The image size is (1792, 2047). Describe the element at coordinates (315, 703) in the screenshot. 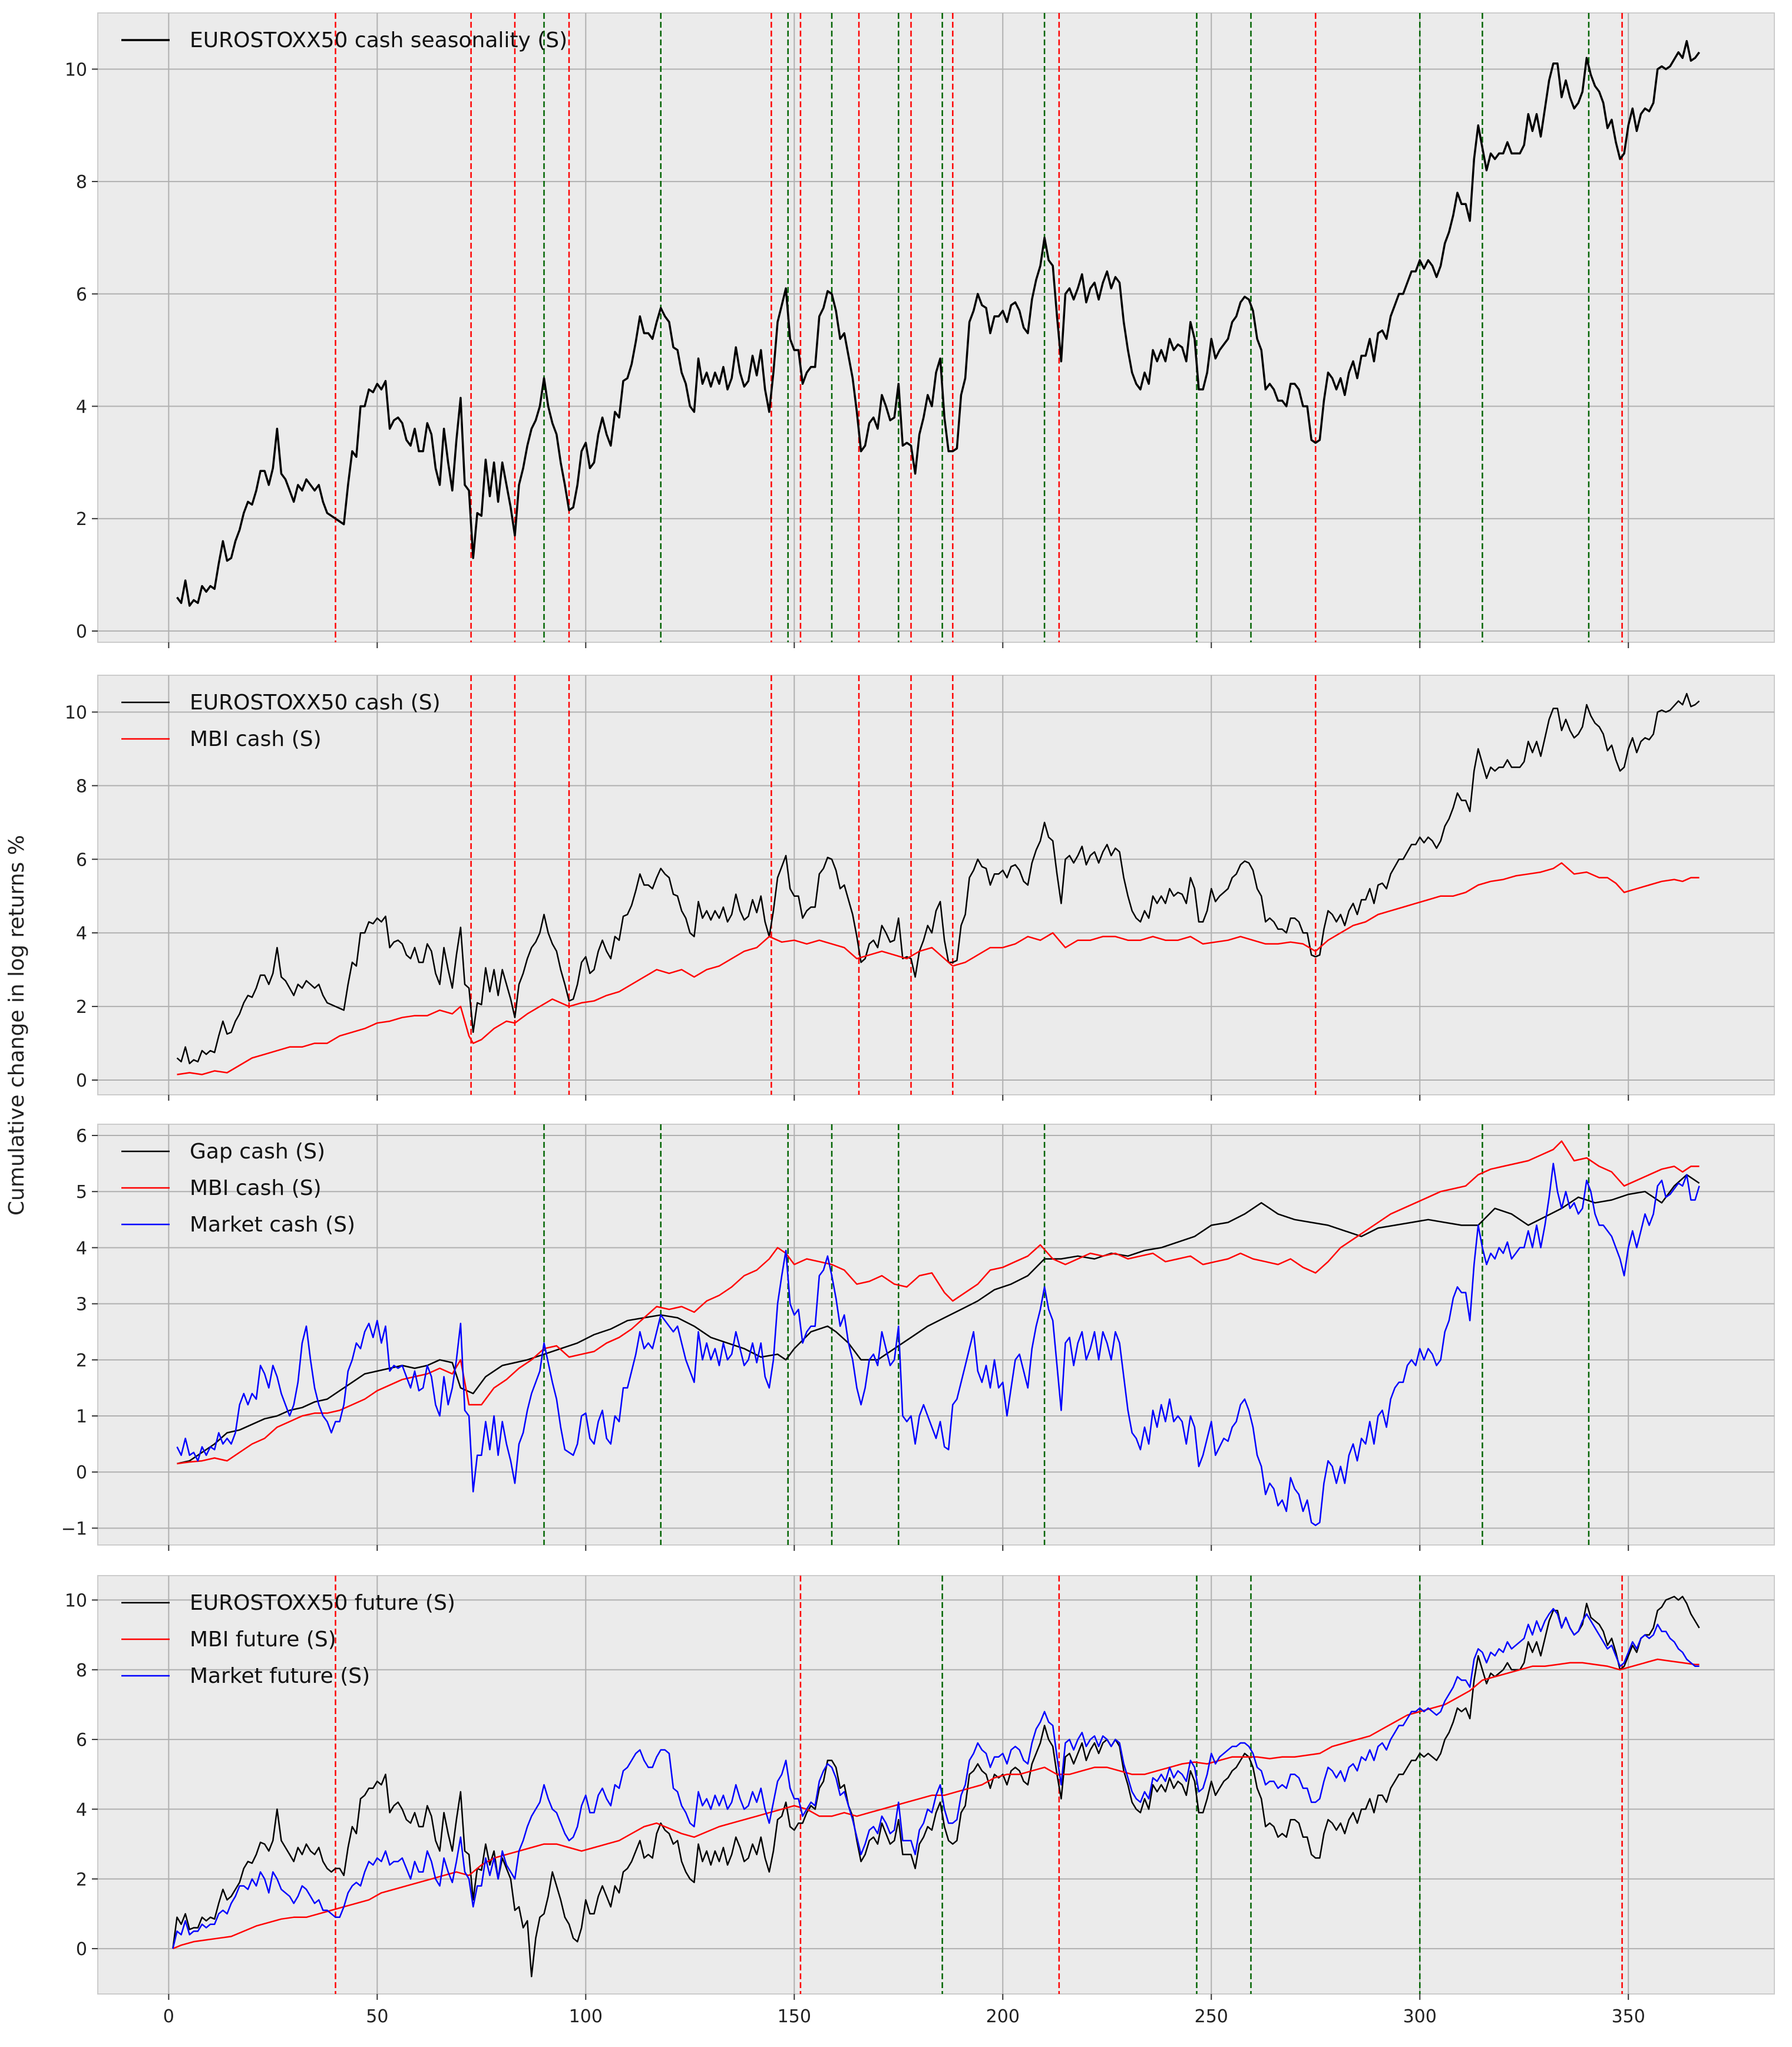

I see `legend-label: EUROSTOXX50 cash (S)` at that location.